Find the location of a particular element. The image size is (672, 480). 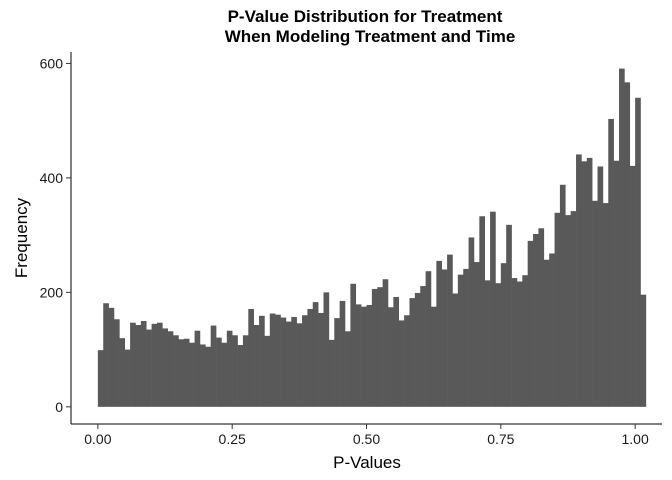

x-tick-label: 0.25 is located at coordinates (232, 439).